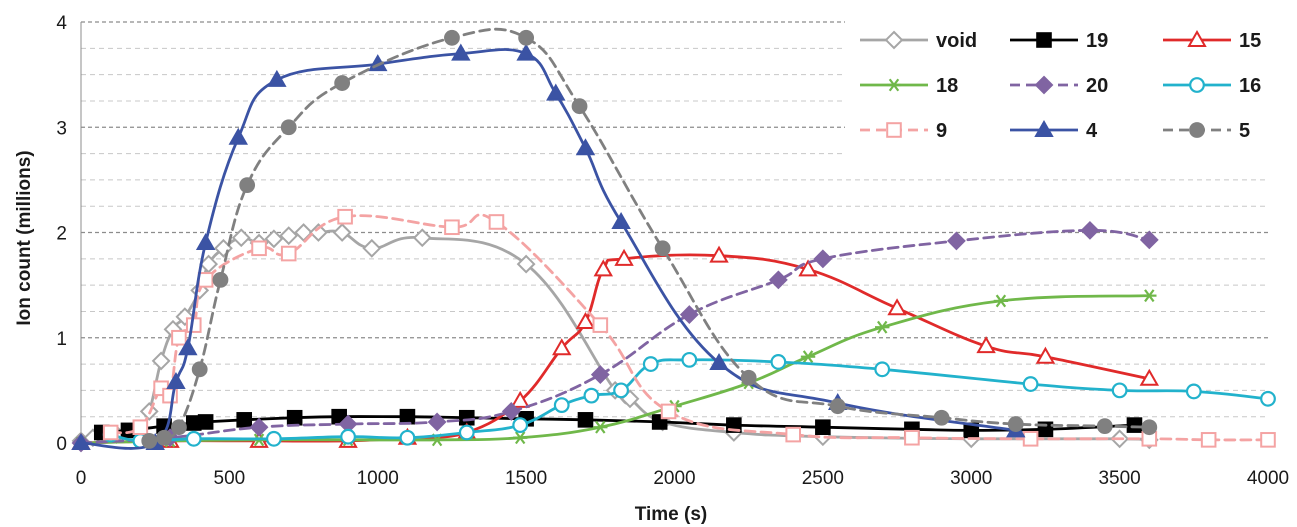 The width and height of the screenshot is (1297, 527). Describe the element at coordinates (378, 478) in the screenshot. I see `x-tick-label: 1000` at that location.